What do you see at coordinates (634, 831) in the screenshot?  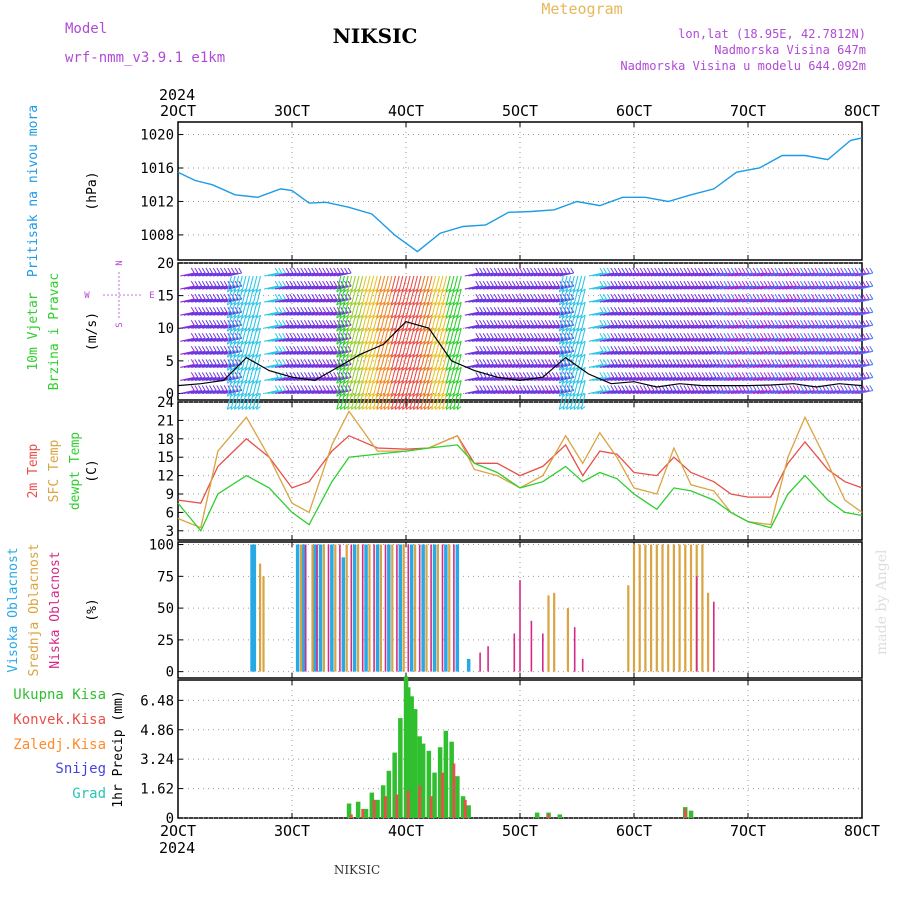 I see `x-tick-label-bottom: 6OCT` at bounding box center [634, 831].